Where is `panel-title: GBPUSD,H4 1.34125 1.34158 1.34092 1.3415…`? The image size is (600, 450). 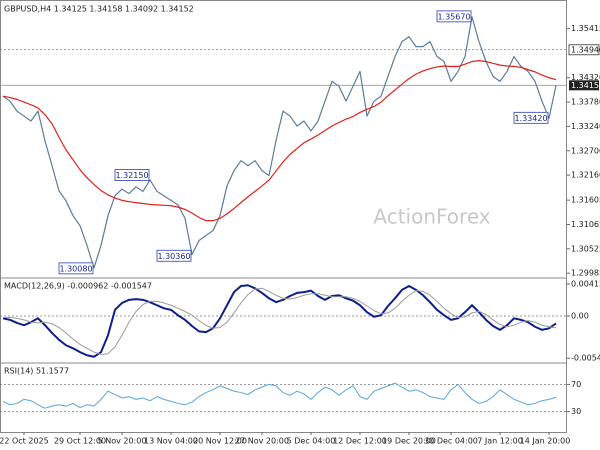 panel-title: GBPUSD,H4 1.34125 1.34158 1.34092 1.3415… is located at coordinates (99, 9).